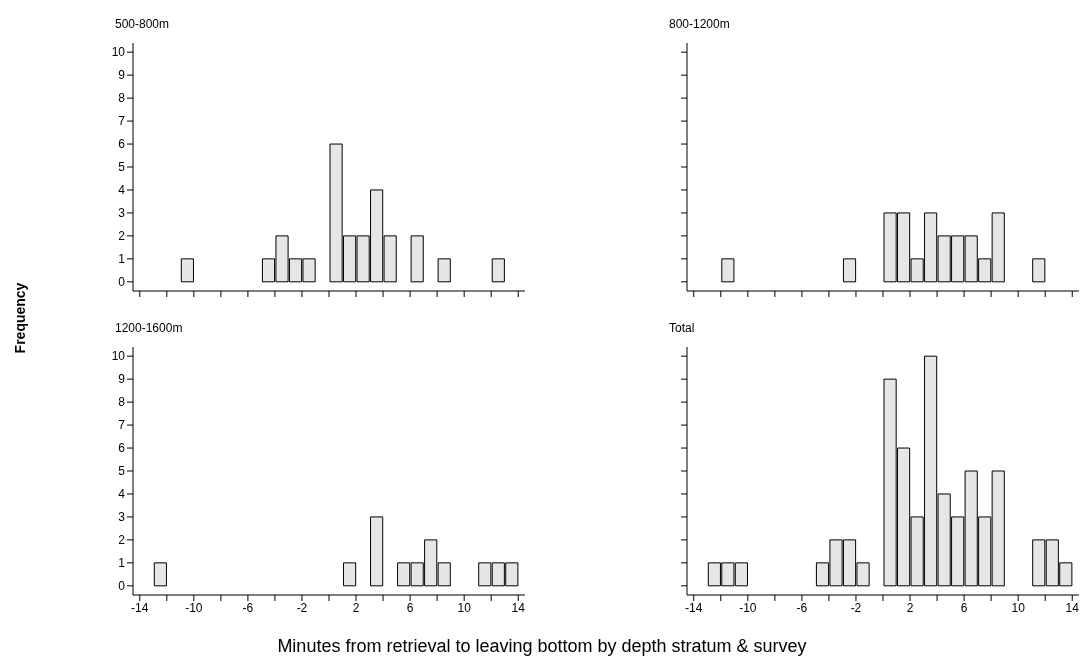 This screenshot has width=1084, height=666. Describe the element at coordinates (542, 646) in the screenshot. I see `x-axis-title: Minutes from retrieval to leaving bottom by depth stratum & survey` at that location.